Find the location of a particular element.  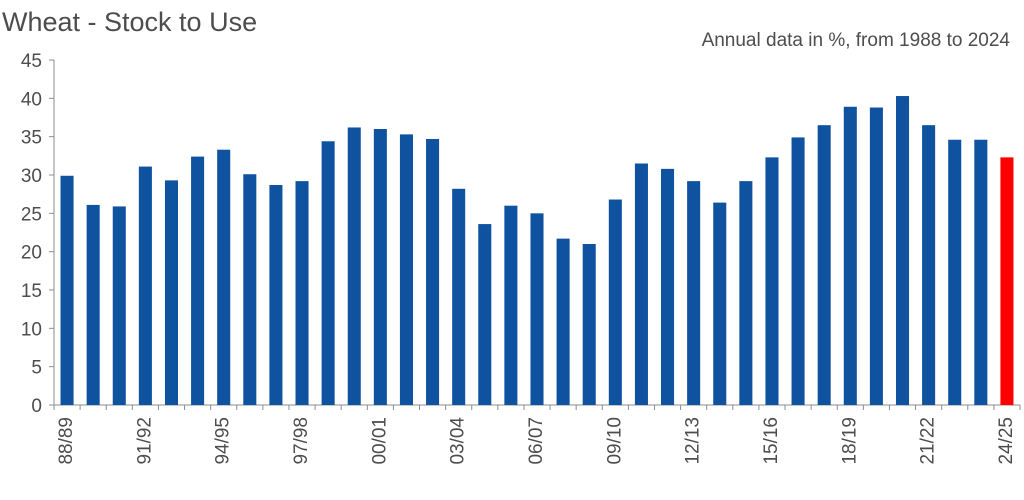

x-tick-label: 94/95 is located at coordinates (223, 441).